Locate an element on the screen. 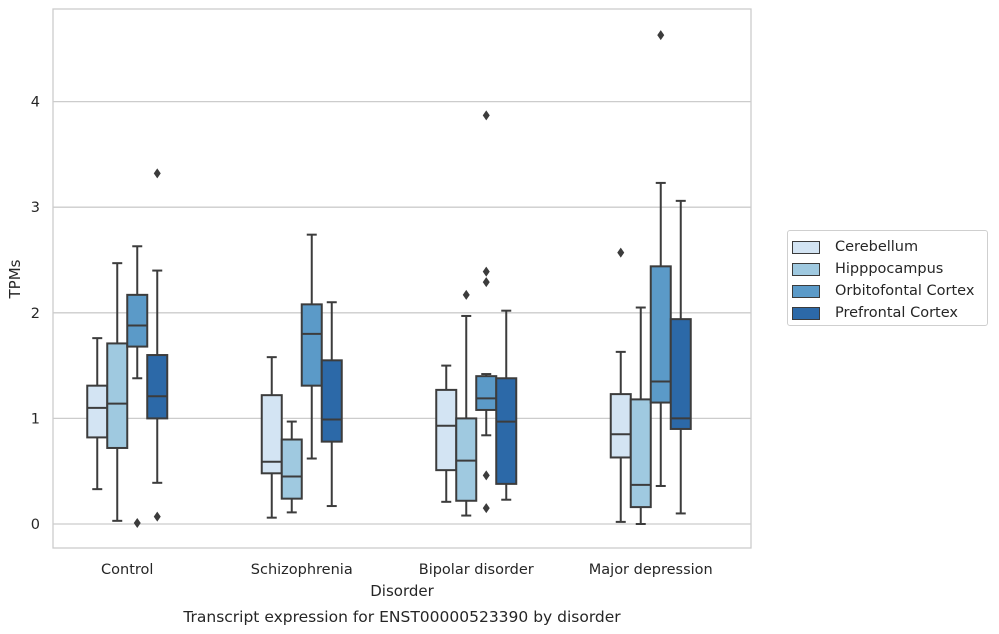 The width and height of the screenshot is (999, 634). legend-label: Orbitofontal Cortex is located at coordinates (905, 291).